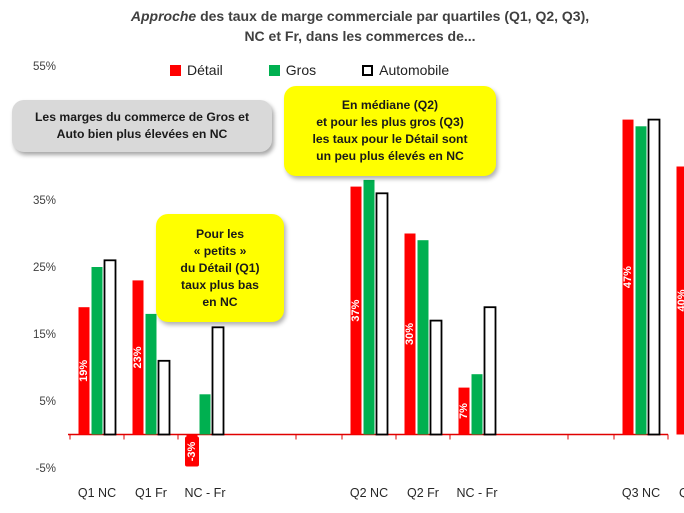 The width and height of the screenshot is (684, 513). I want to click on legend-label-automobile: Automobile, so click(414, 70).